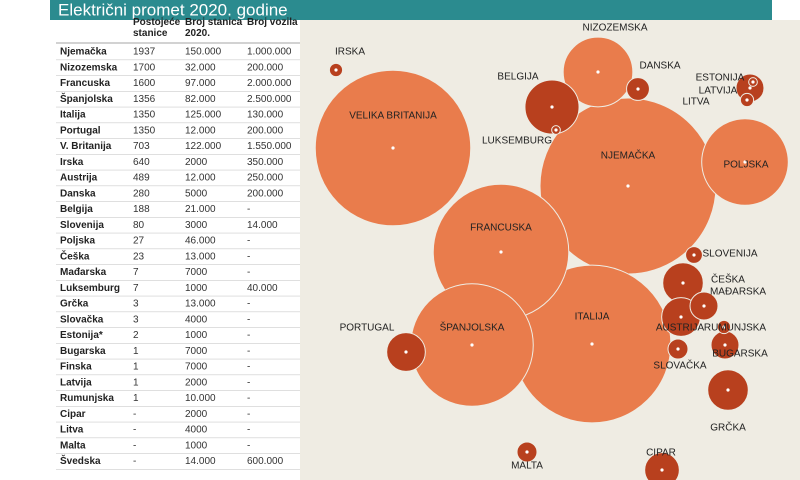 The width and height of the screenshot is (800, 480). I want to click on table-cell: 150.000, so click(203, 52).